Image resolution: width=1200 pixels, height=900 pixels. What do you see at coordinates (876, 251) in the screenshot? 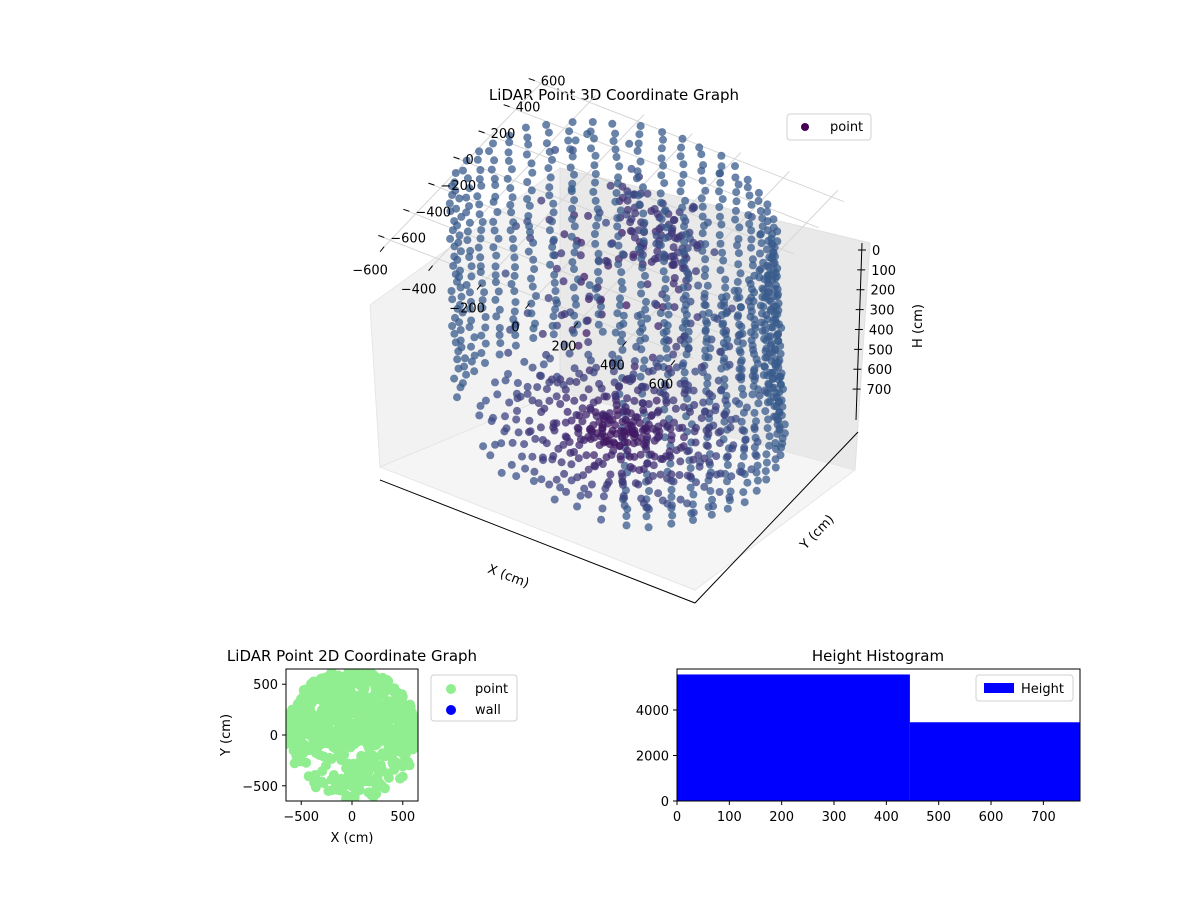
I see `z-tick-label: 0` at bounding box center [876, 251].